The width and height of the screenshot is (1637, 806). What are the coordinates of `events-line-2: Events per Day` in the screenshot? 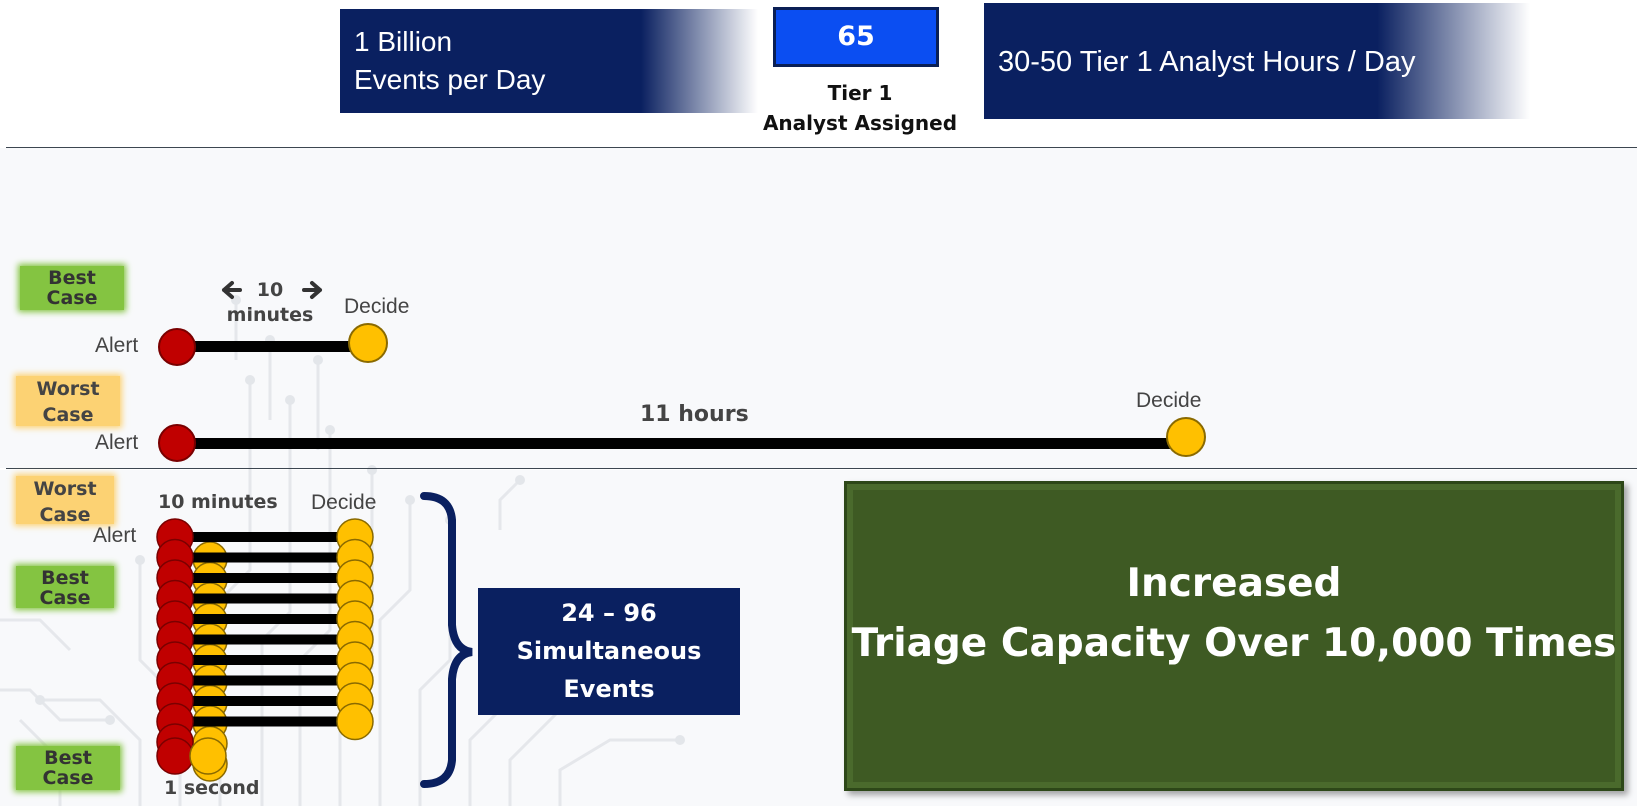 It's located at (450, 79).